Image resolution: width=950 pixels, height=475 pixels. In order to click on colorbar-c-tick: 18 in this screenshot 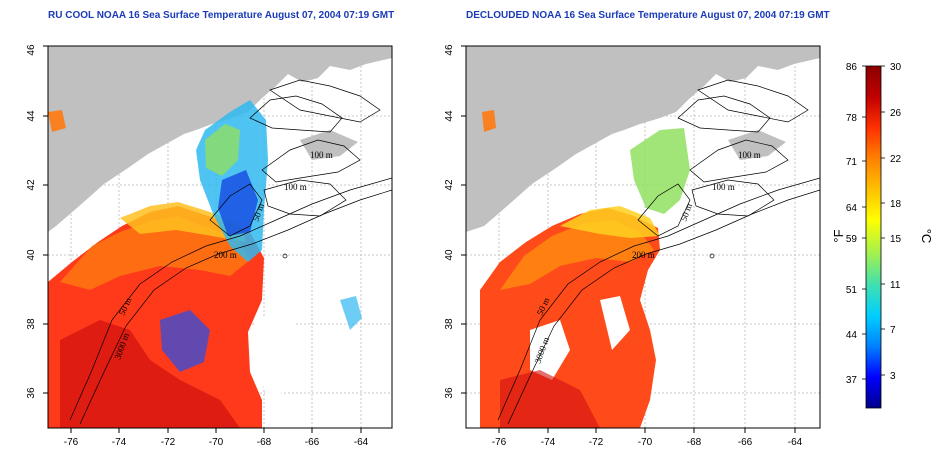, I will do `click(896, 204)`.